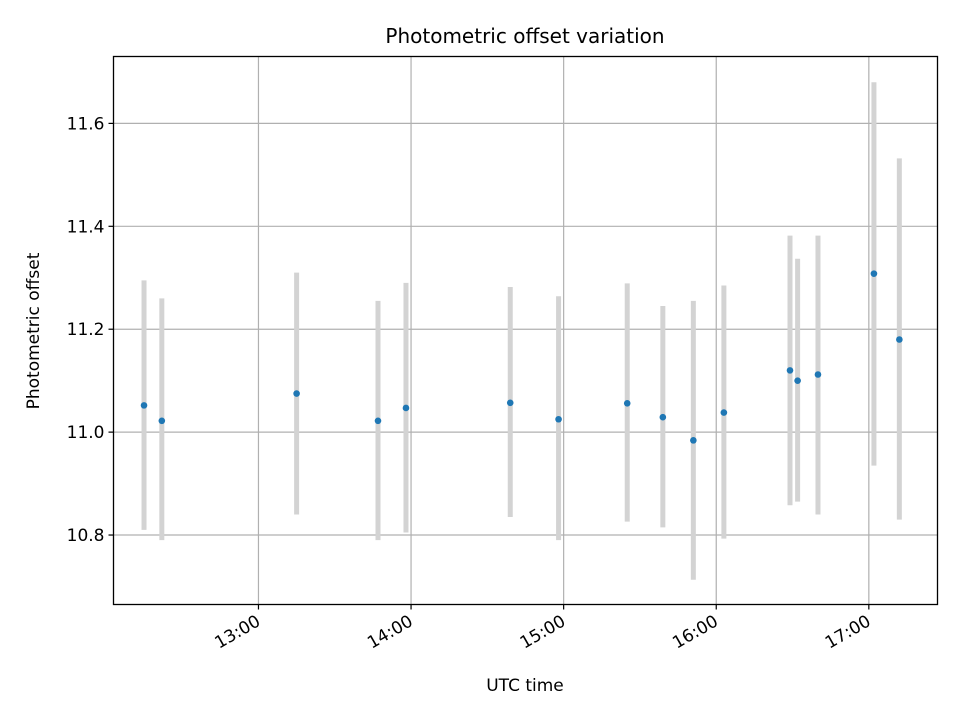 The height and width of the screenshot is (720, 960). Describe the element at coordinates (34, 330) in the screenshot. I see `y-axis-label: Photometric offset` at that location.